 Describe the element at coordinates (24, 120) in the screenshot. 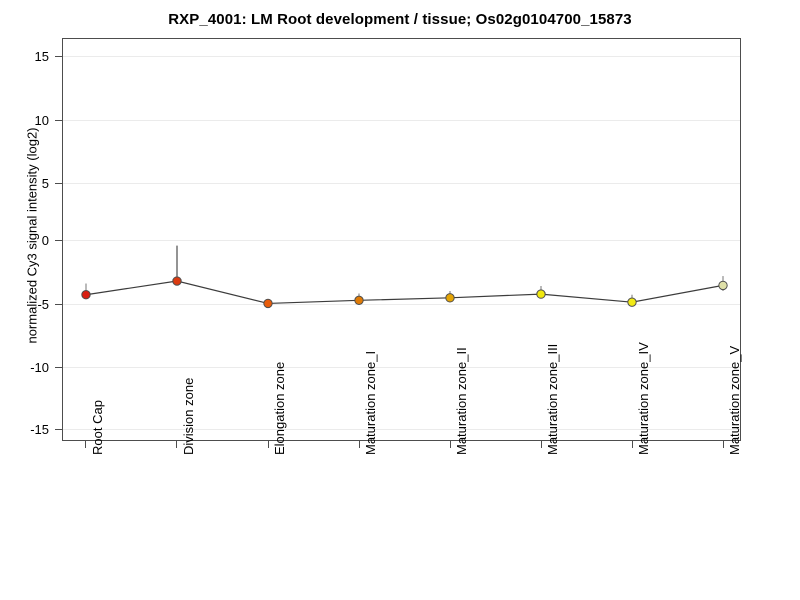

I see `y-tick-10: 10` at that location.